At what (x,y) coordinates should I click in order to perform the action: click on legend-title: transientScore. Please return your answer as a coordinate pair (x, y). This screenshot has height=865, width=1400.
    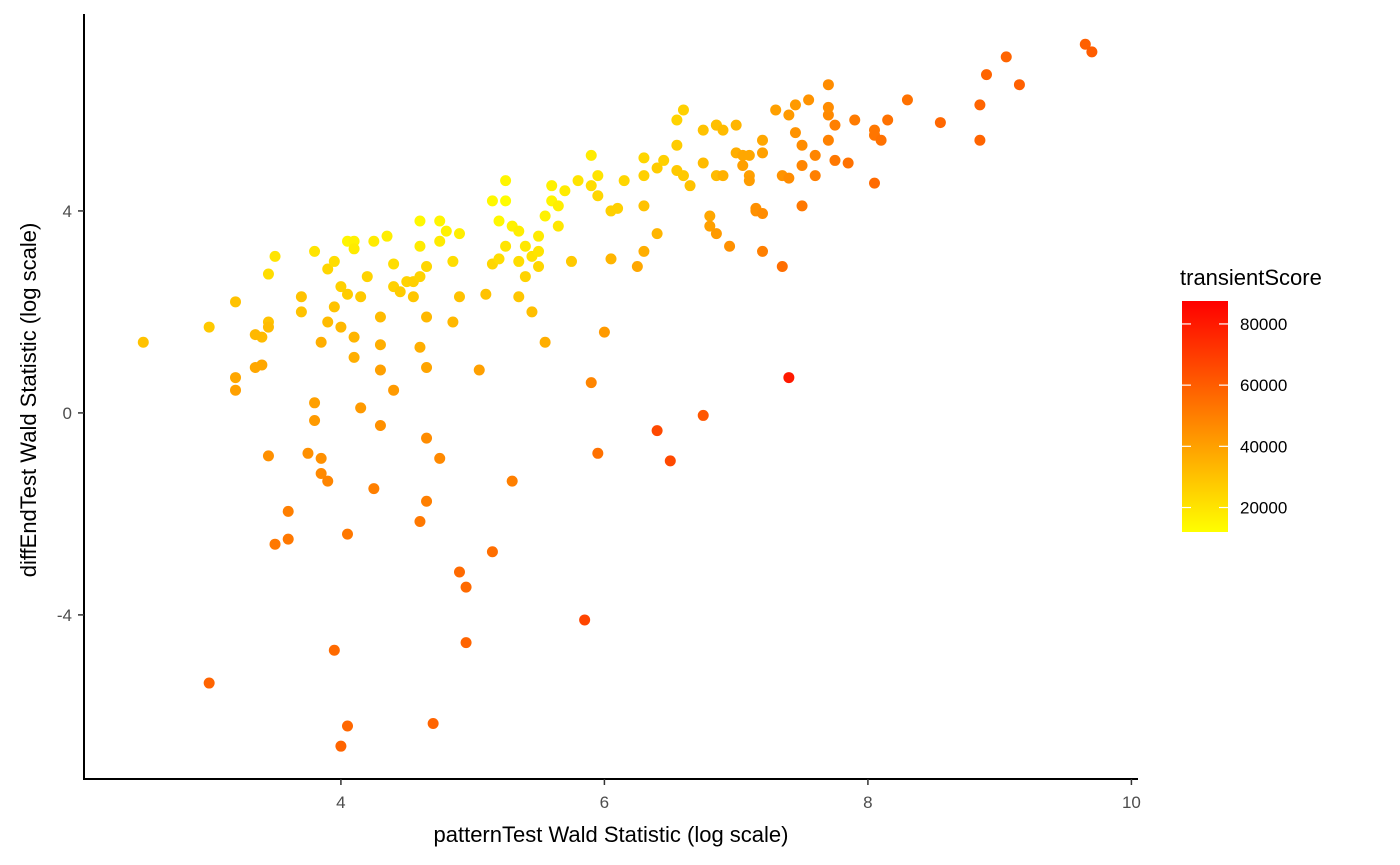
    Looking at the image, I should click on (1251, 277).